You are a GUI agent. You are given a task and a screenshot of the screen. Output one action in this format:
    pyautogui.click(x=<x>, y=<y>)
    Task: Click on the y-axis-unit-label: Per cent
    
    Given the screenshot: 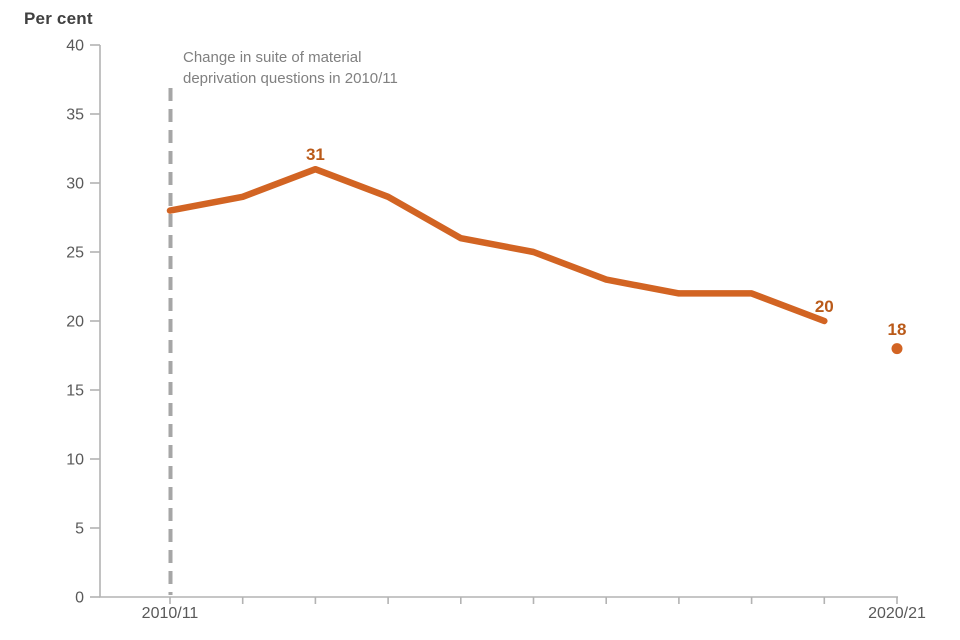 What is the action you would take?
    pyautogui.click(x=58, y=18)
    